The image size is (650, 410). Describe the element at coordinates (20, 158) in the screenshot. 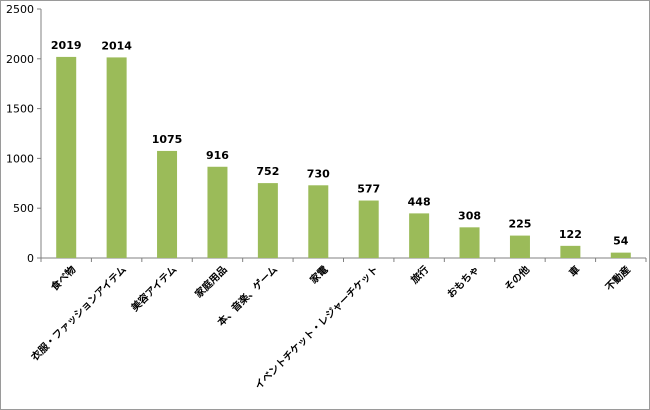

I see `y-tick-label: 1000` at that location.